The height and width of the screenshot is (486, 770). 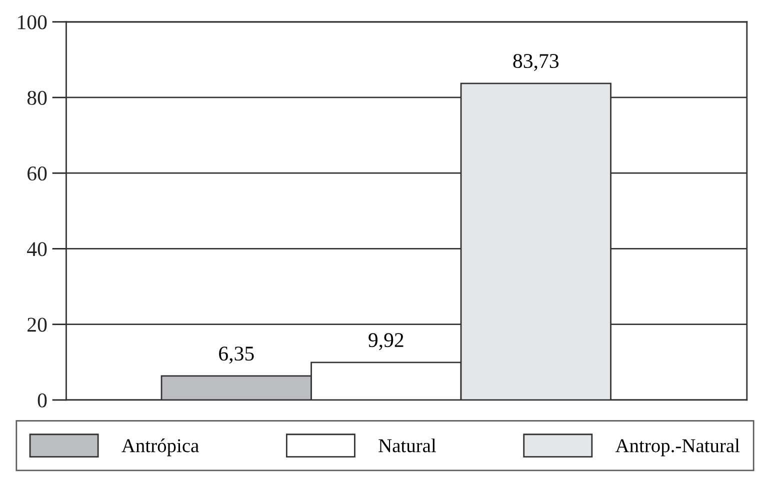 What do you see at coordinates (37, 325) in the screenshot?
I see `y-tick-label: 20` at bounding box center [37, 325].